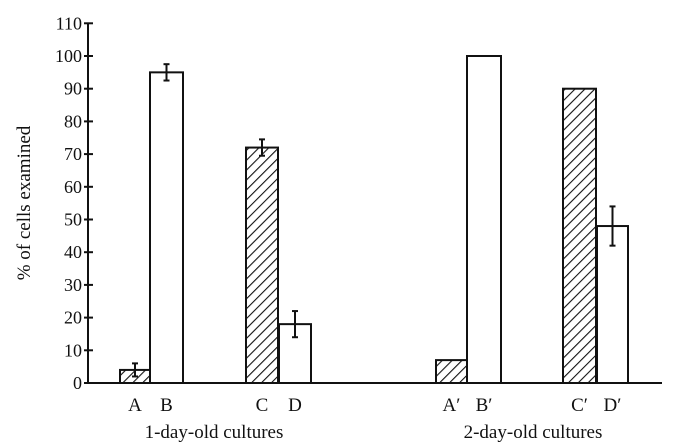  What do you see at coordinates (77, 383) in the screenshot?
I see `y-tick-label: 0` at bounding box center [77, 383].